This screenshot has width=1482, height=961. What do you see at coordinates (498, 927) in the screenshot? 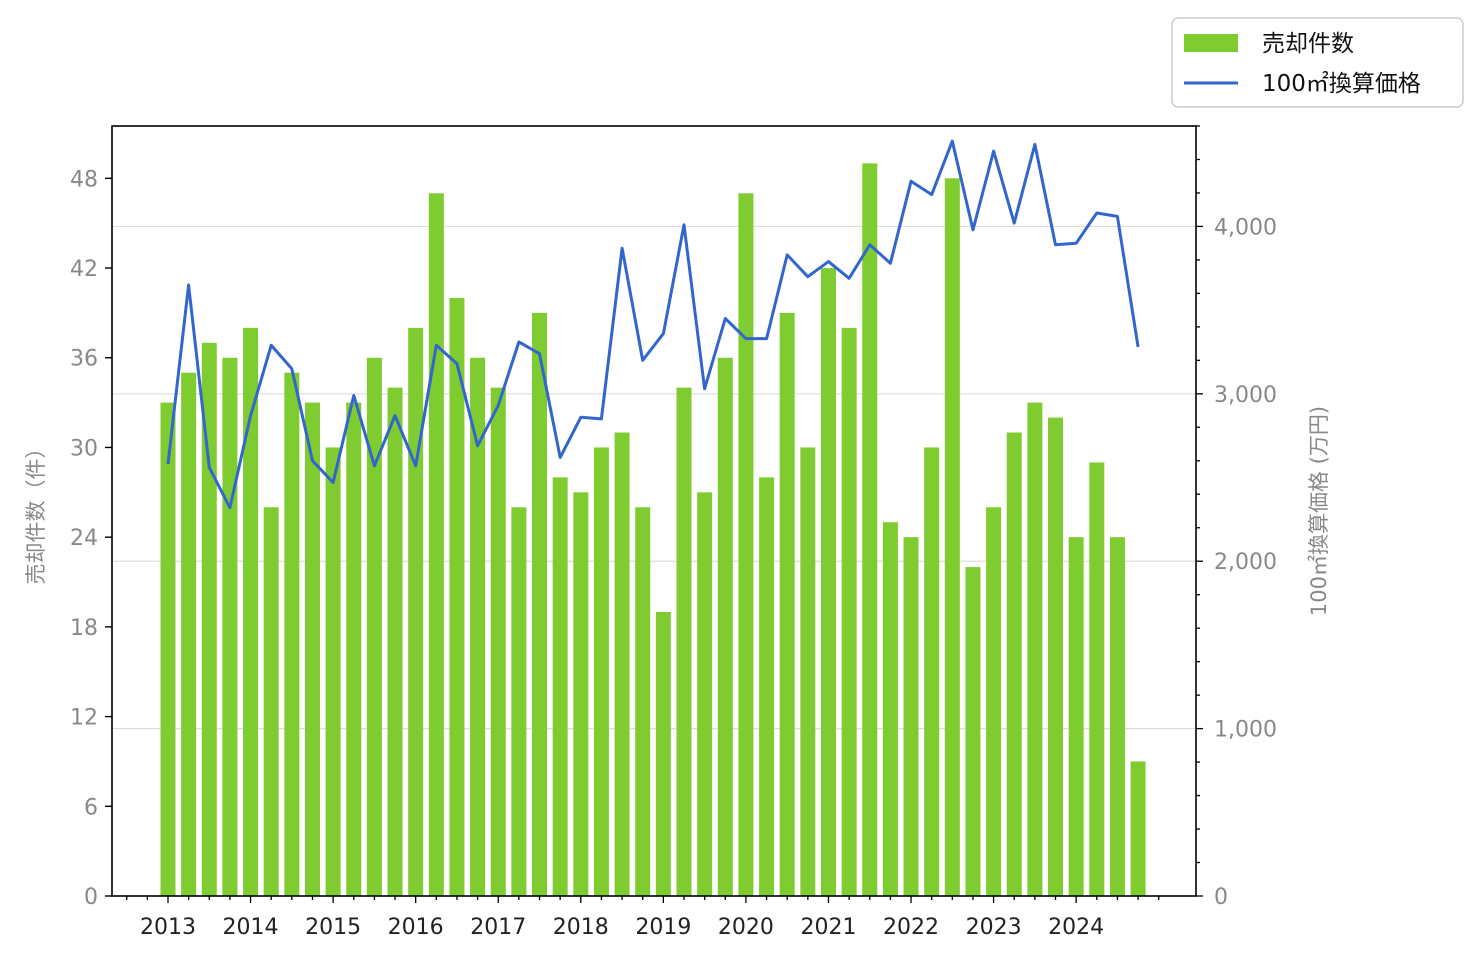
I see `x-tick-label: 2017` at bounding box center [498, 927].